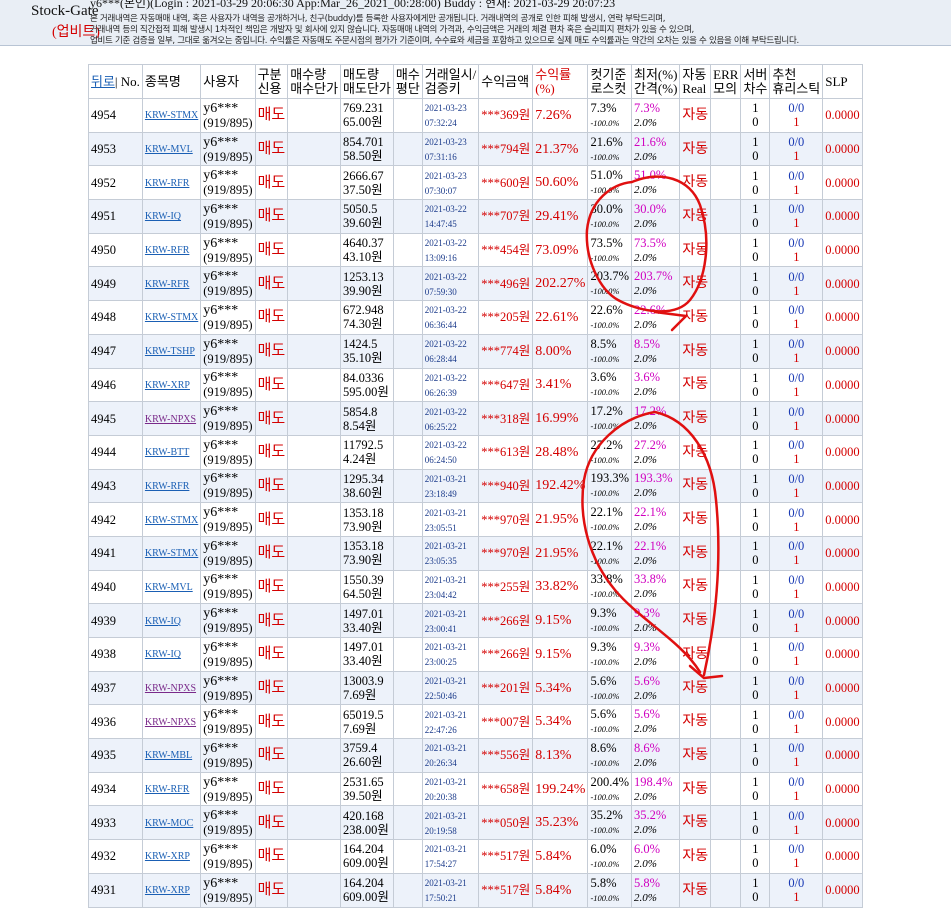 This screenshot has width=951, height=908. I want to click on symbol-link: KRW-MBL, so click(168, 756).